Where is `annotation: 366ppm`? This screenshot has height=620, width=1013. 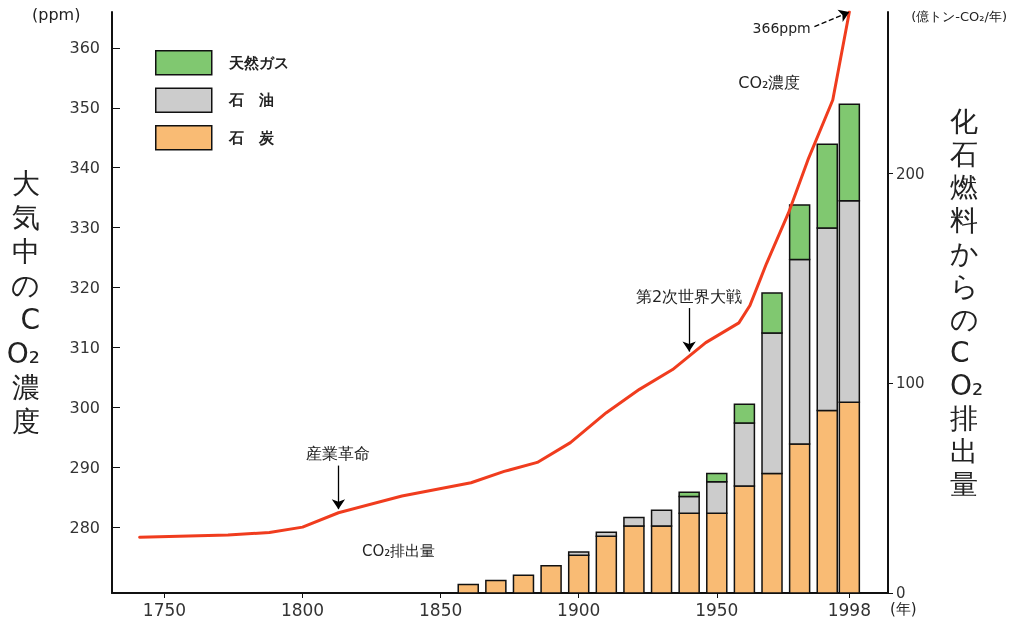 annotation: 366ppm is located at coordinates (781, 28).